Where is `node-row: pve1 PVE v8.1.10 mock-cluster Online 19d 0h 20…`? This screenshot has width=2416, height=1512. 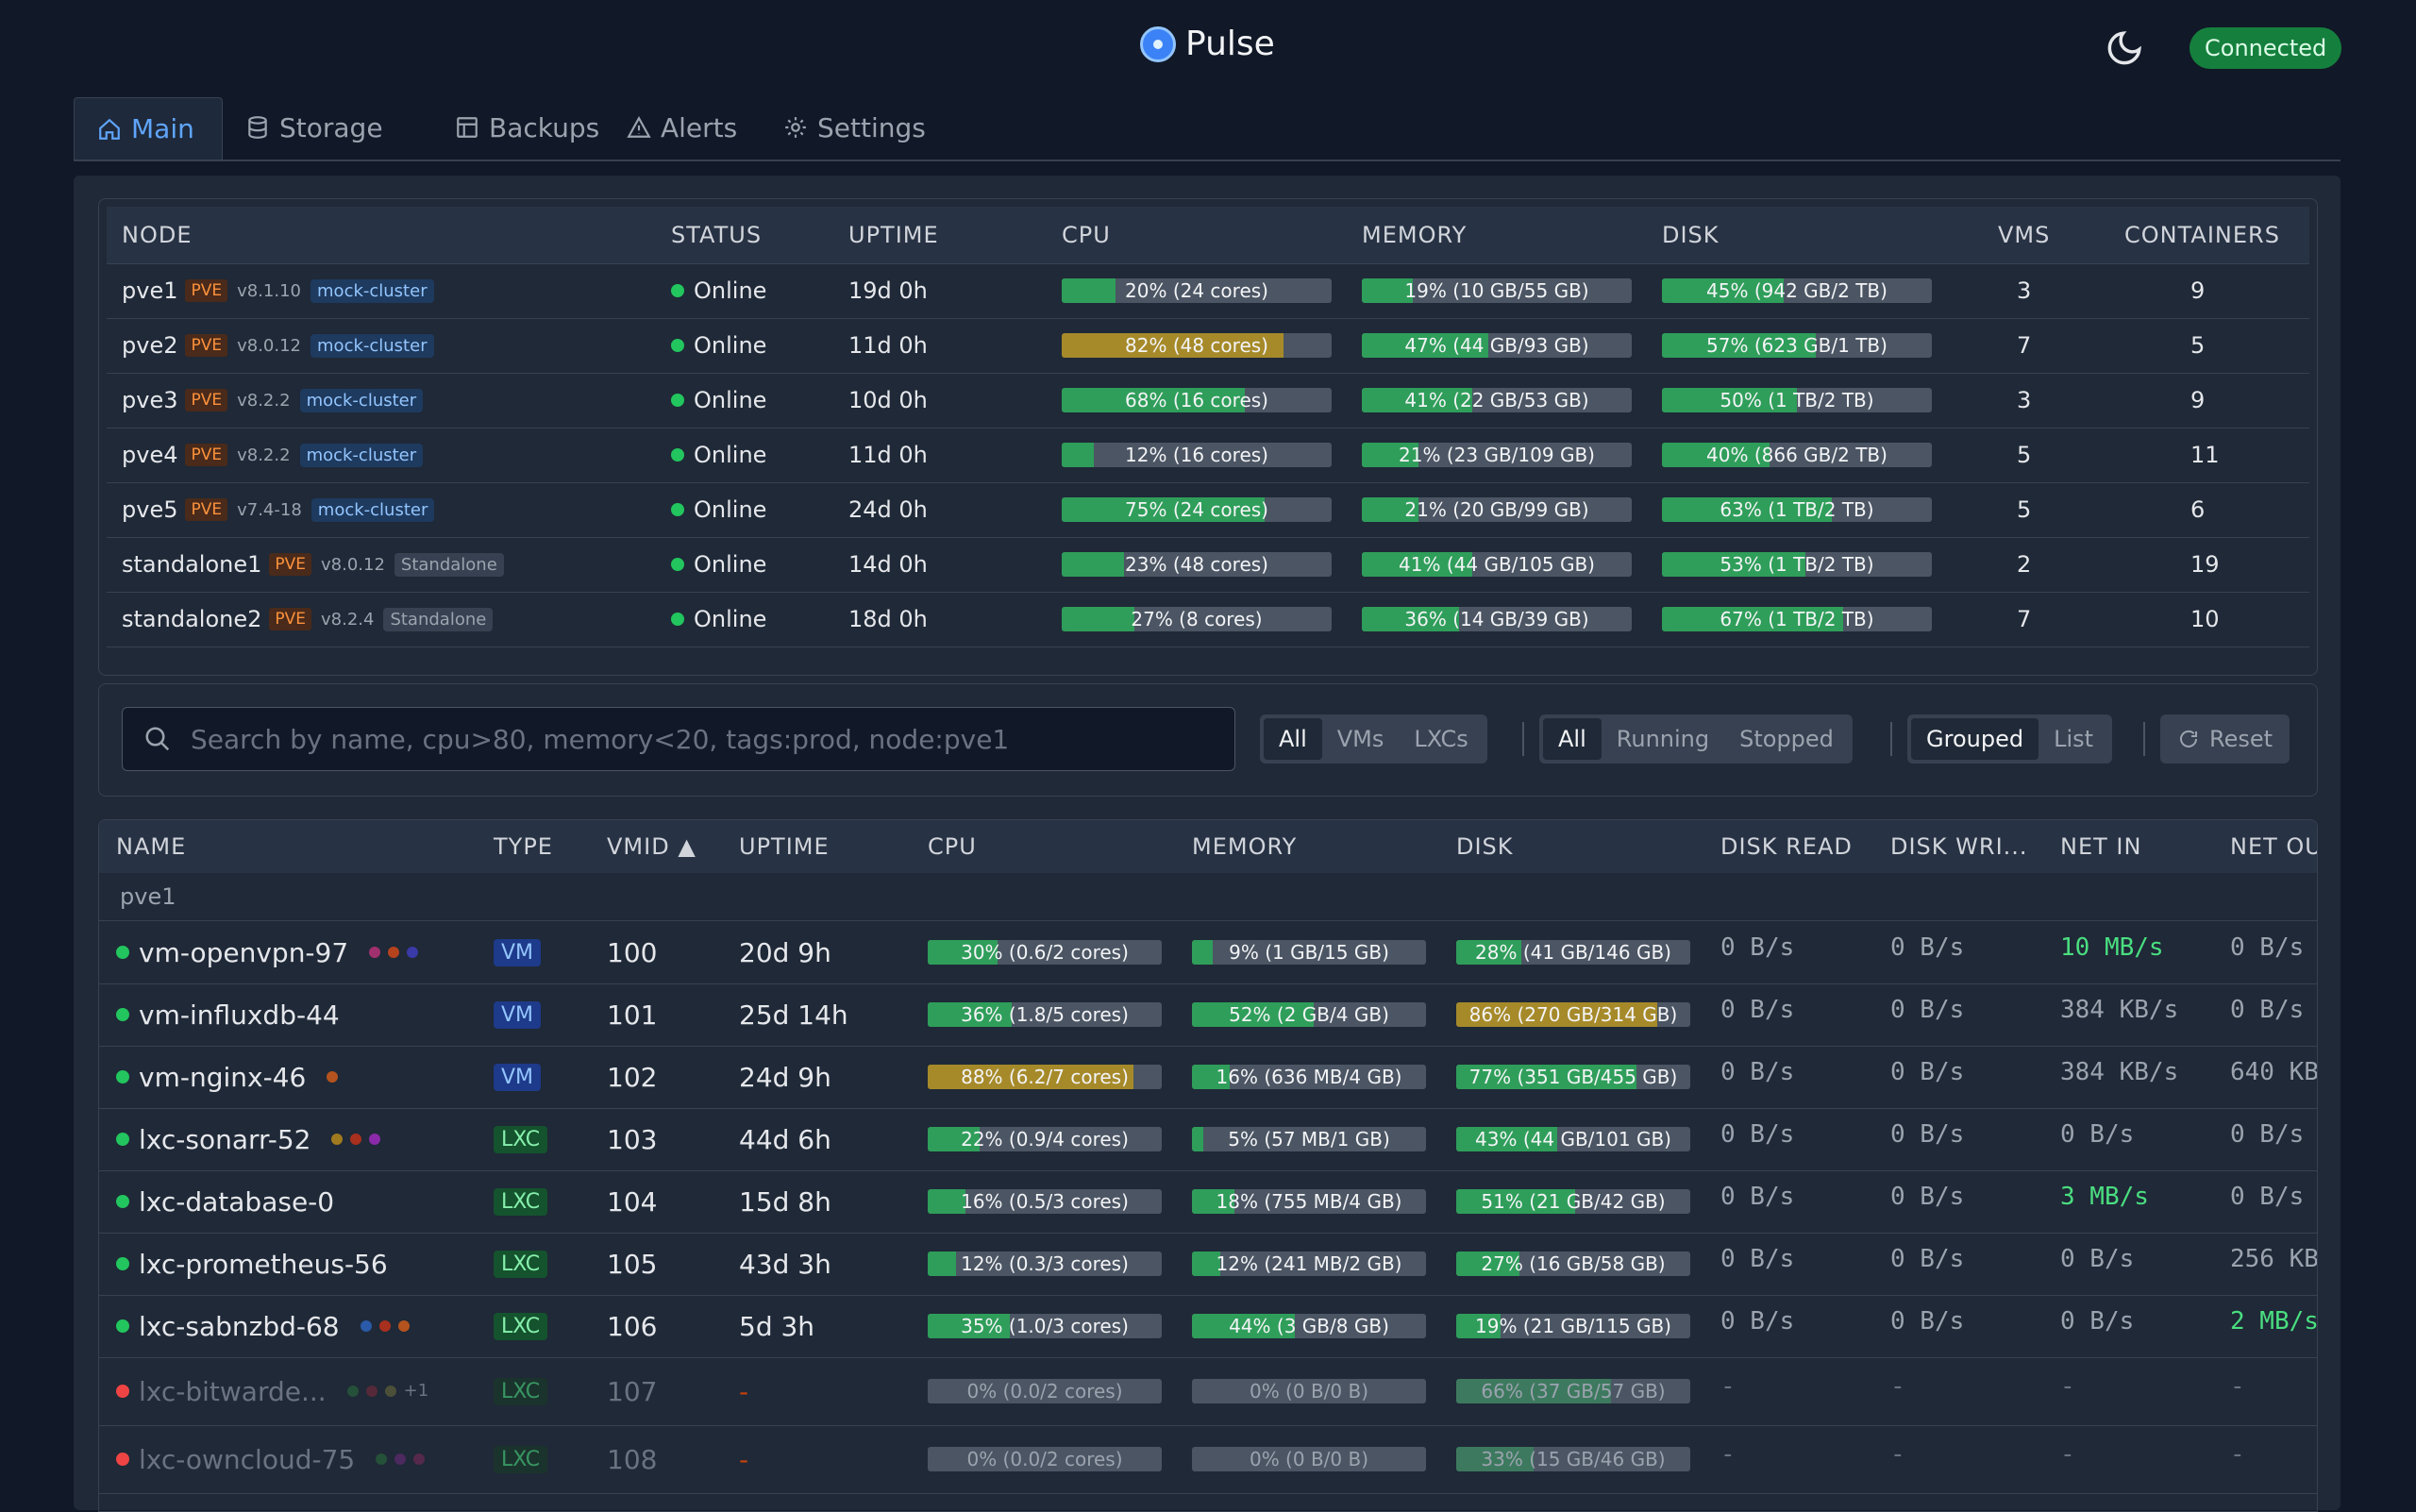 node-row: pve1 PVE v8.1.10 mock-cluster Online 19d 0h 20… is located at coordinates (1208, 291).